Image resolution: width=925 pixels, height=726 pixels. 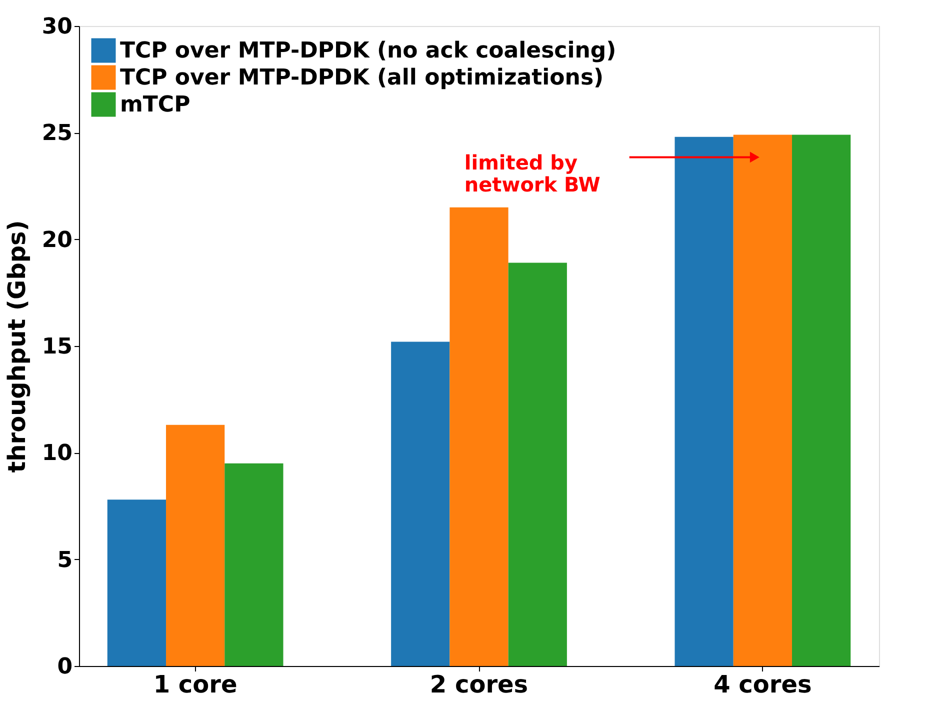 What do you see at coordinates (479, 684) in the screenshot?
I see `x-tick-label: 2 cores` at bounding box center [479, 684].